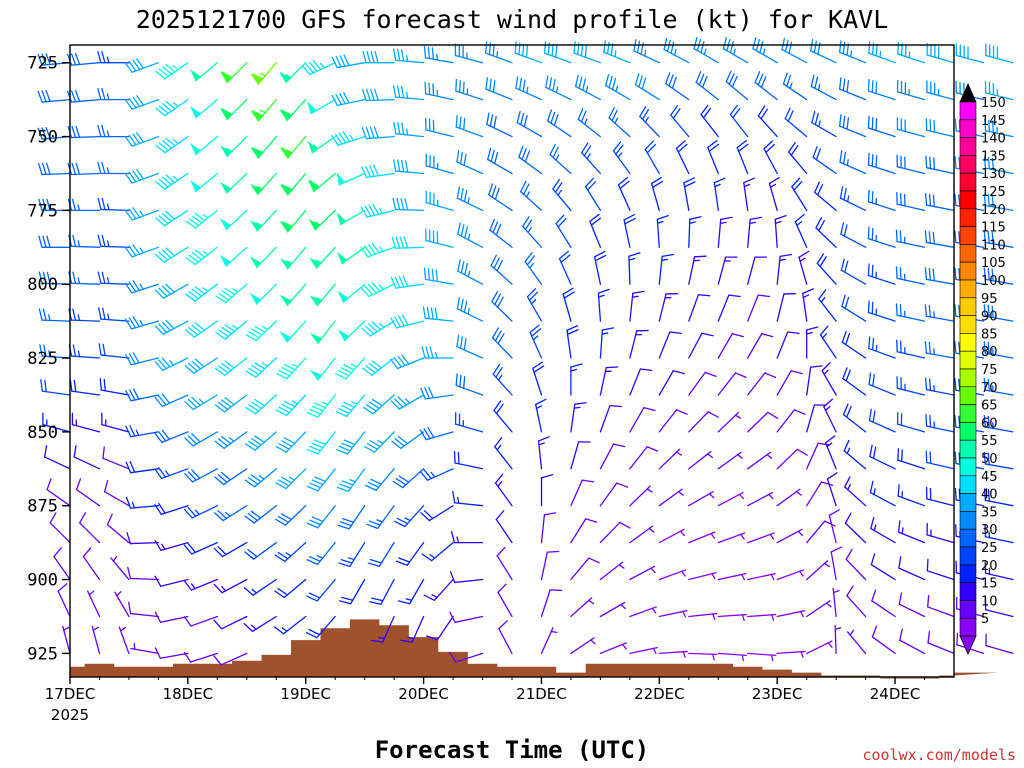 This screenshot has width=1024, height=768. I want to click on x-axis-label: Forecast Time (UTC), so click(512, 750).